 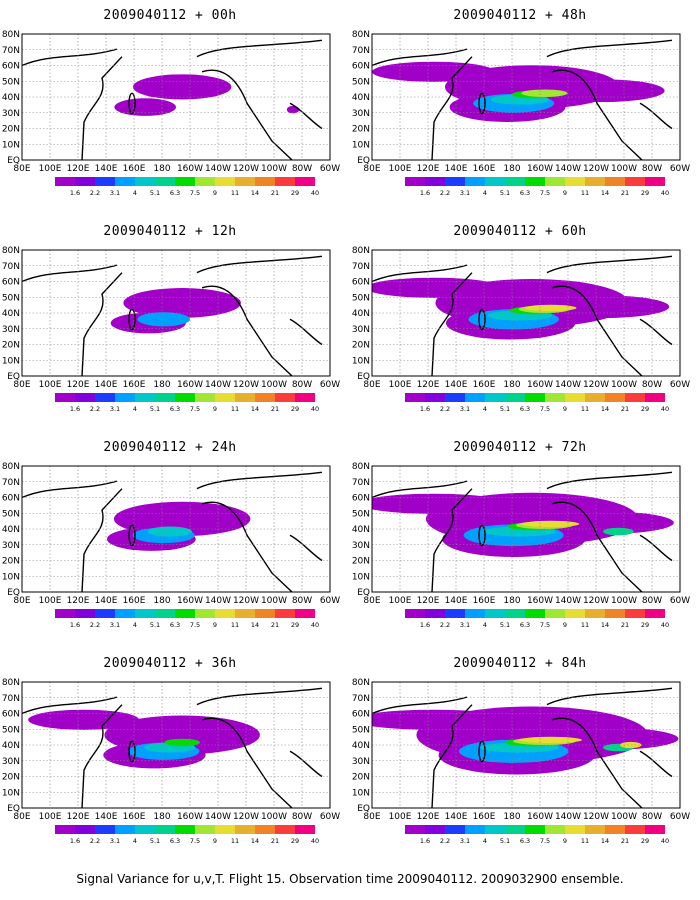 I want to click on colorbar-label: 2.2, so click(x=95, y=193).